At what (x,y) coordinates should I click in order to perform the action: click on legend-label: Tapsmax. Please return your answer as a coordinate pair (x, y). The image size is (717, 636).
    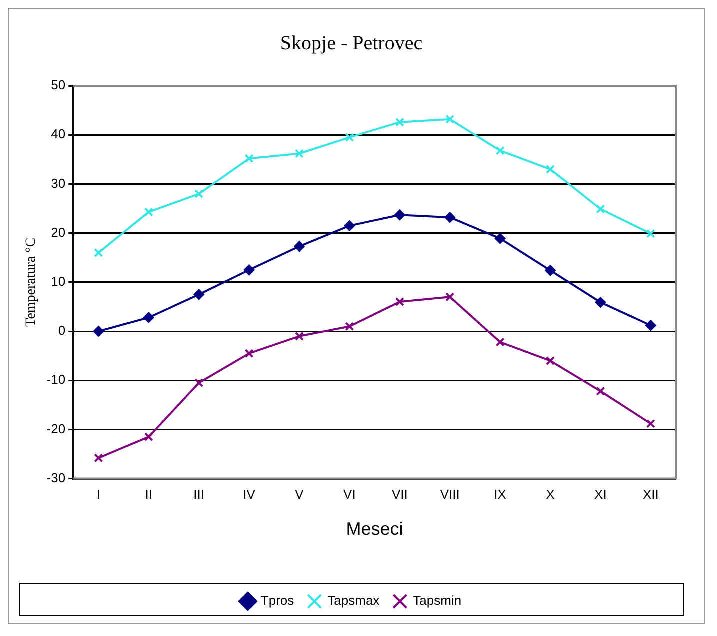
    Looking at the image, I should click on (354, 600).